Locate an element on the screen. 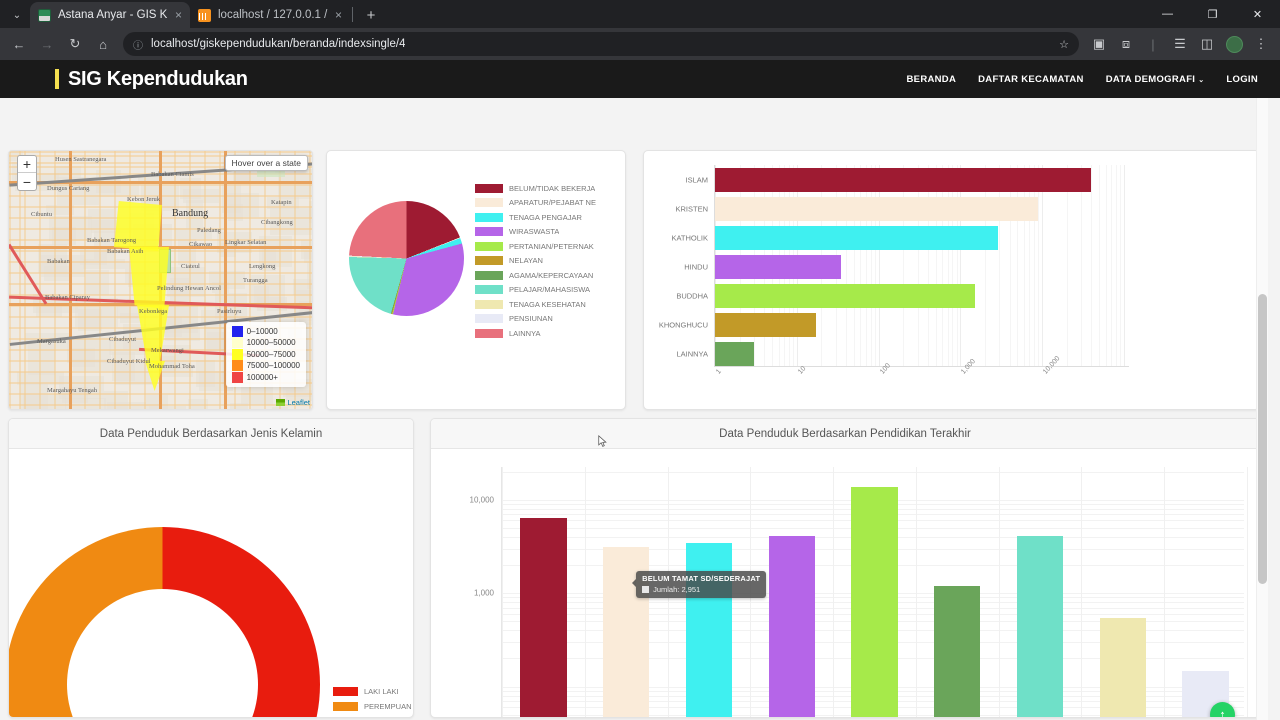  legend-item: WIRASWASTA is located at coordinates (535, 232).